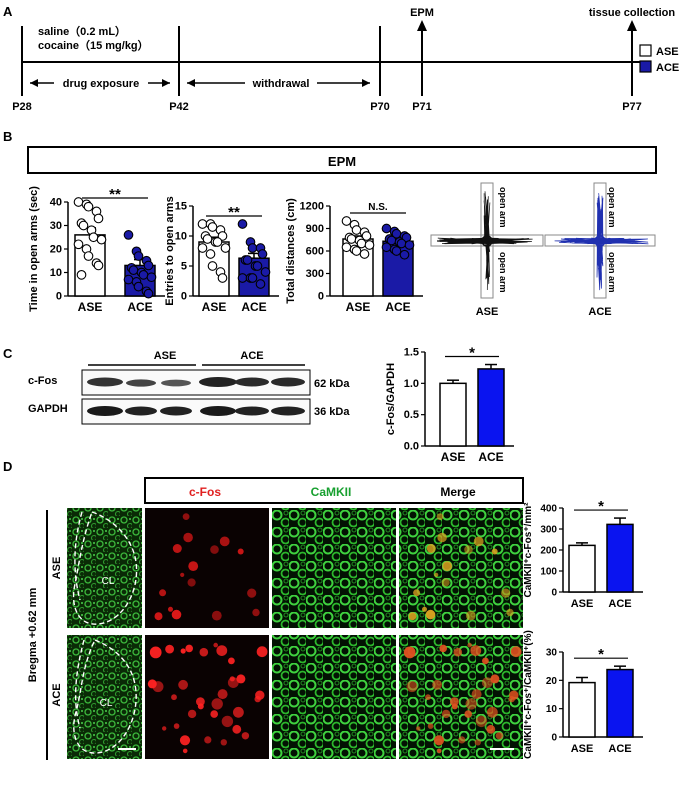 The width and height of the screenshot is (688, 787). I want to click on micrograph-ase-camkii, so click(334, 568).